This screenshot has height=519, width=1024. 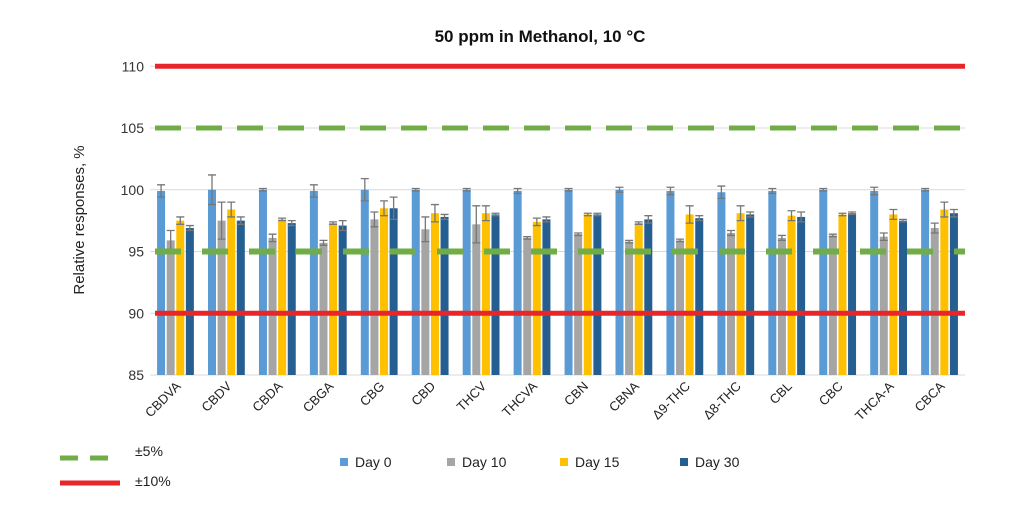 I want to click on legend-label: Day 15, so click(x=597, y=462).